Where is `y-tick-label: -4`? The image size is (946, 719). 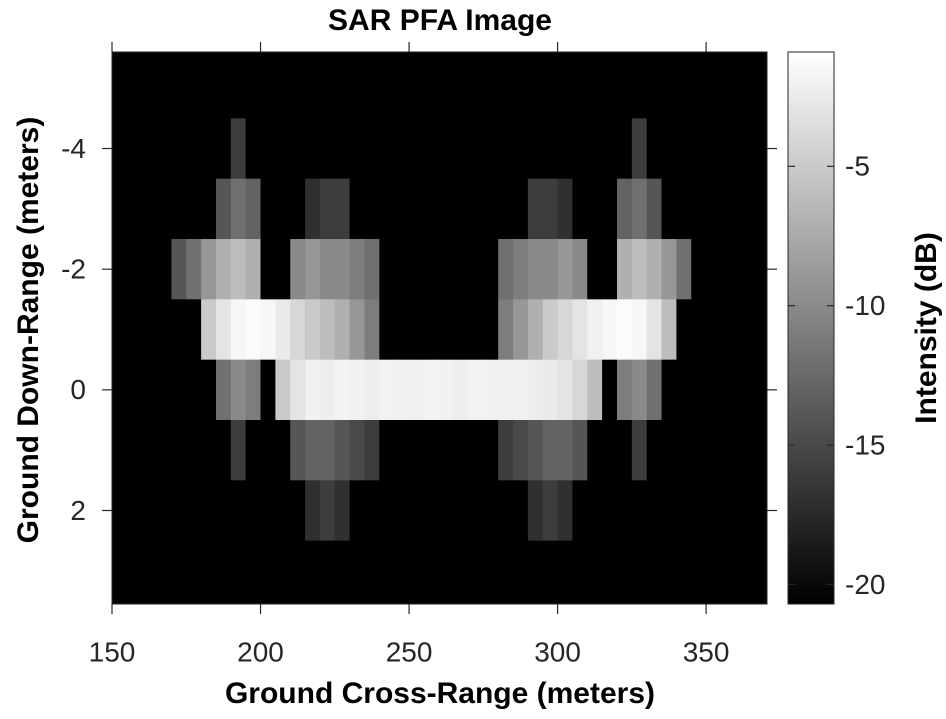
y-tick-label: -4 is located at coordinates (73, 148).